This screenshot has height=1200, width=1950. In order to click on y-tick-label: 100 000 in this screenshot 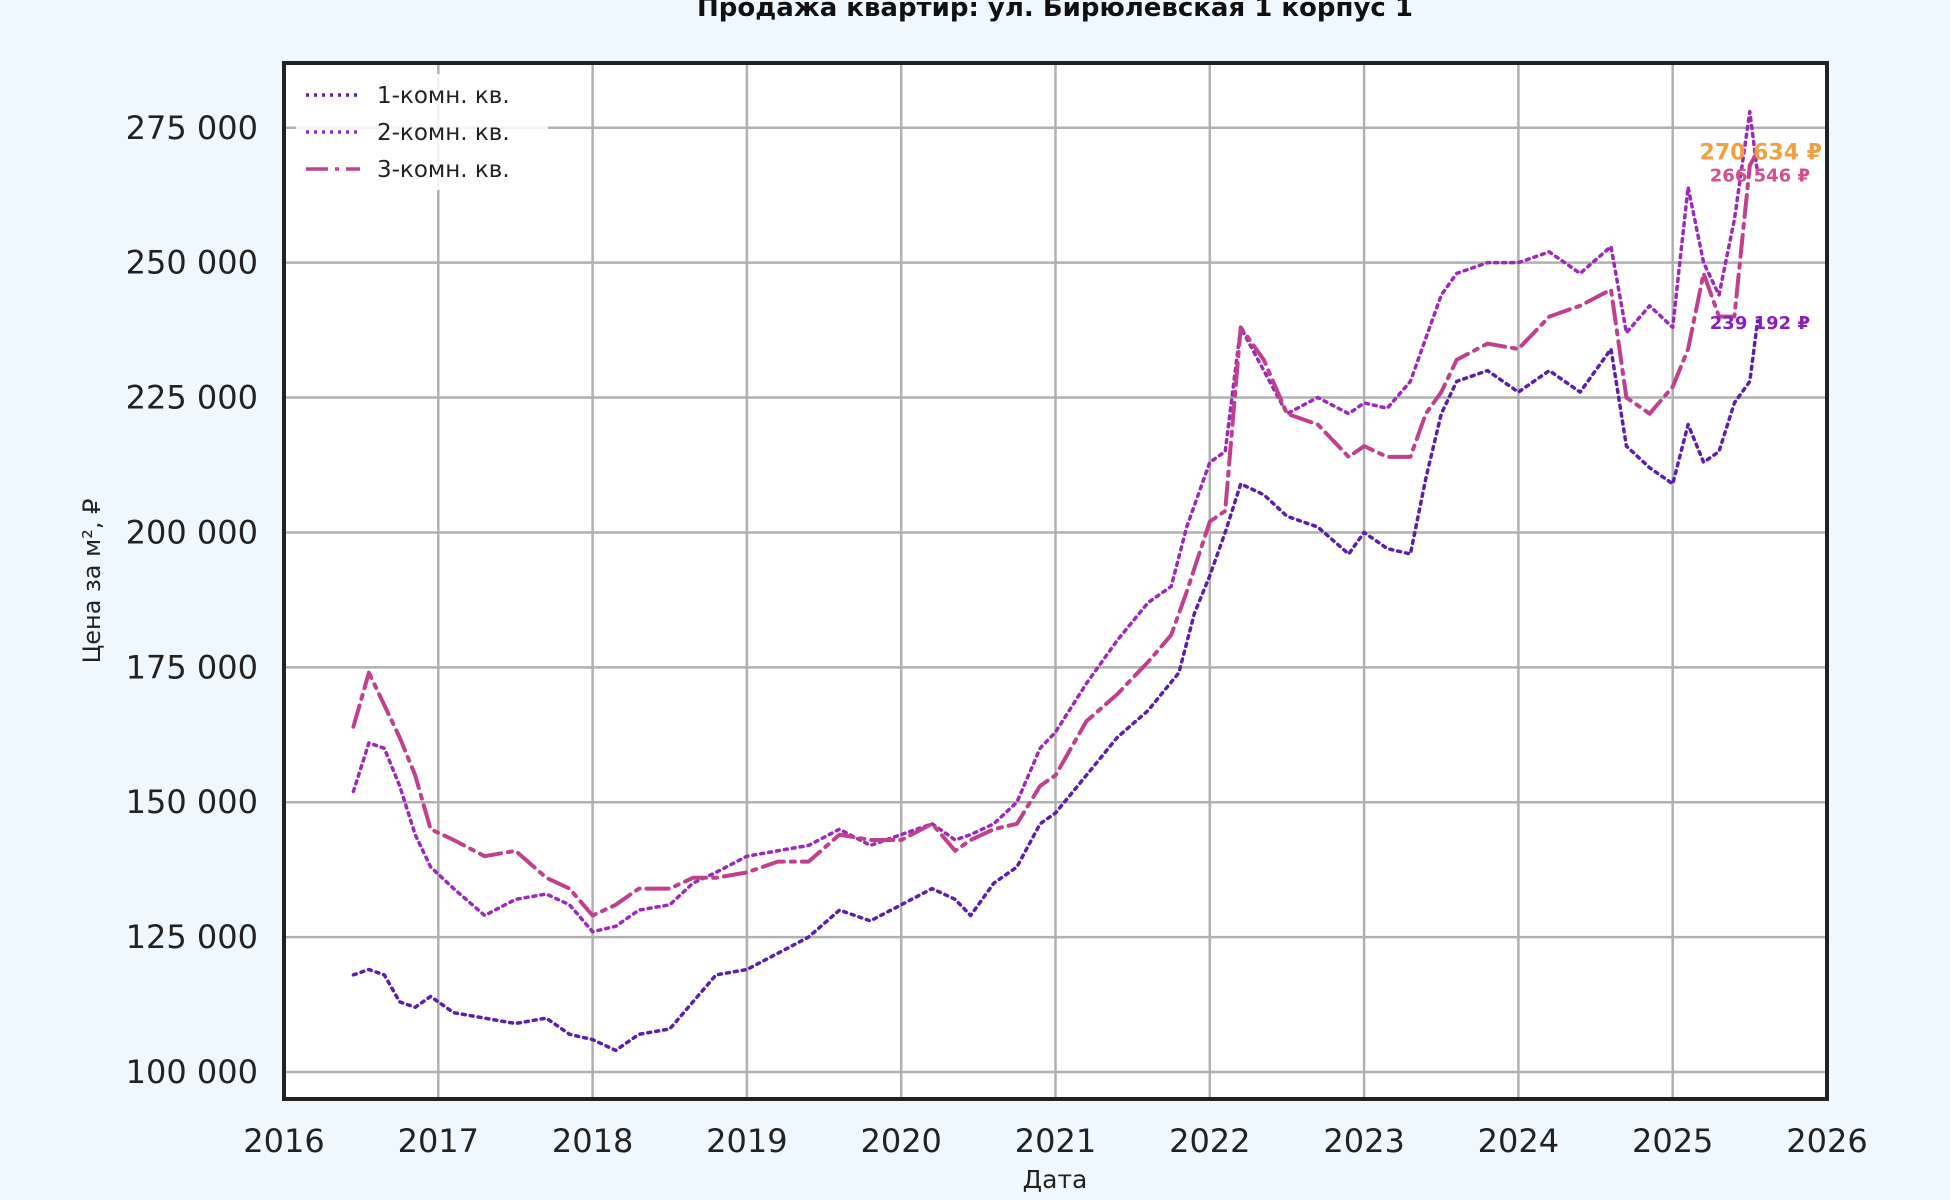, I will do `click(192, 1072)`.